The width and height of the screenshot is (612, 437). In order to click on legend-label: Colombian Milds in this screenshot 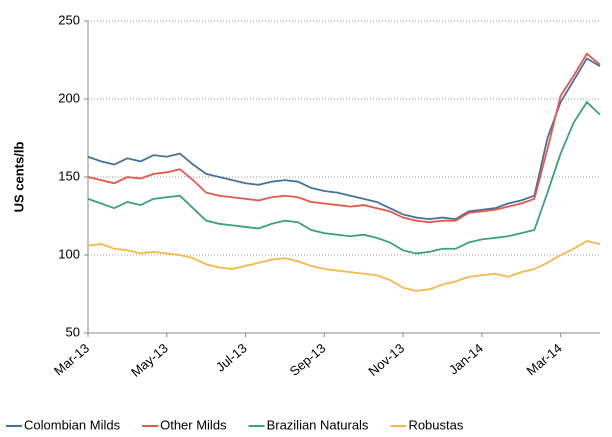, I will do `click(72, 424)`.